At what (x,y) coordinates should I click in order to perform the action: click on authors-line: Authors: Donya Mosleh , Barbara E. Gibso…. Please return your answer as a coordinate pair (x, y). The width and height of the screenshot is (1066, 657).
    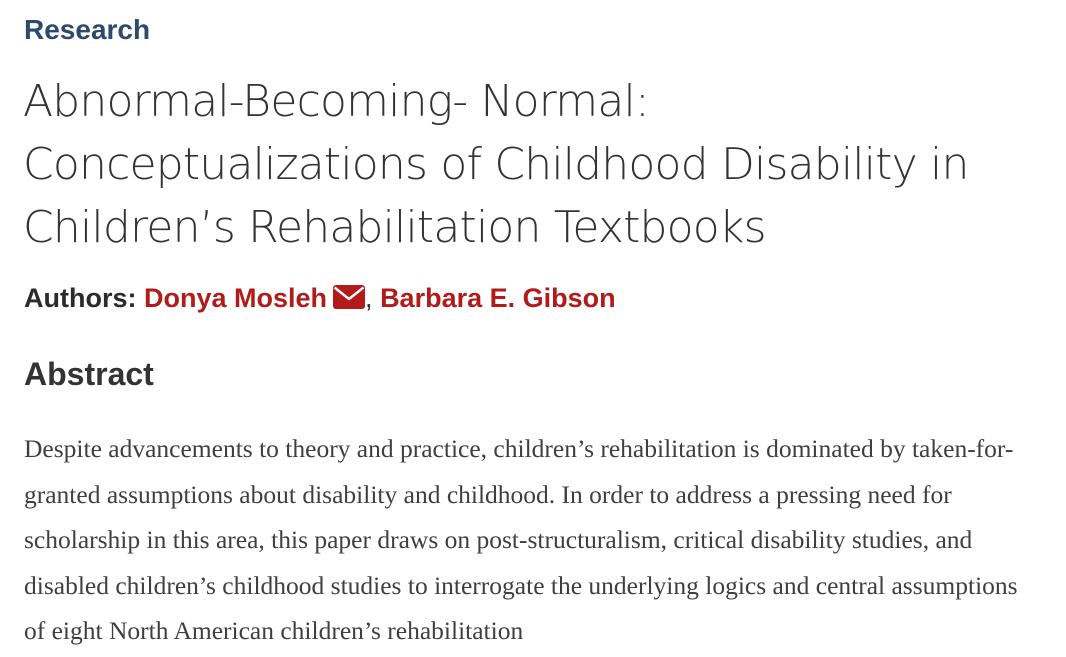
    Looking at the image, I should click on (320, 298).